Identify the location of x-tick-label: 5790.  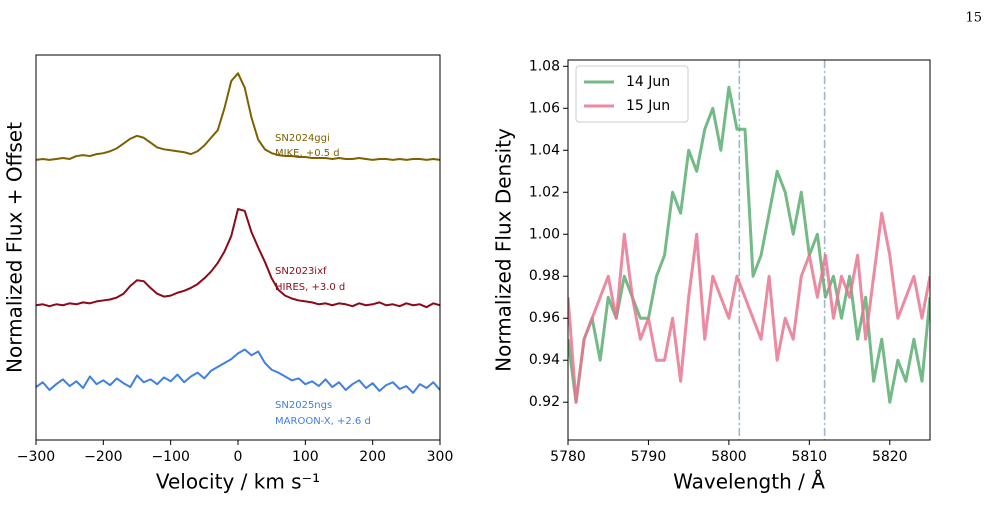
(649, 457).